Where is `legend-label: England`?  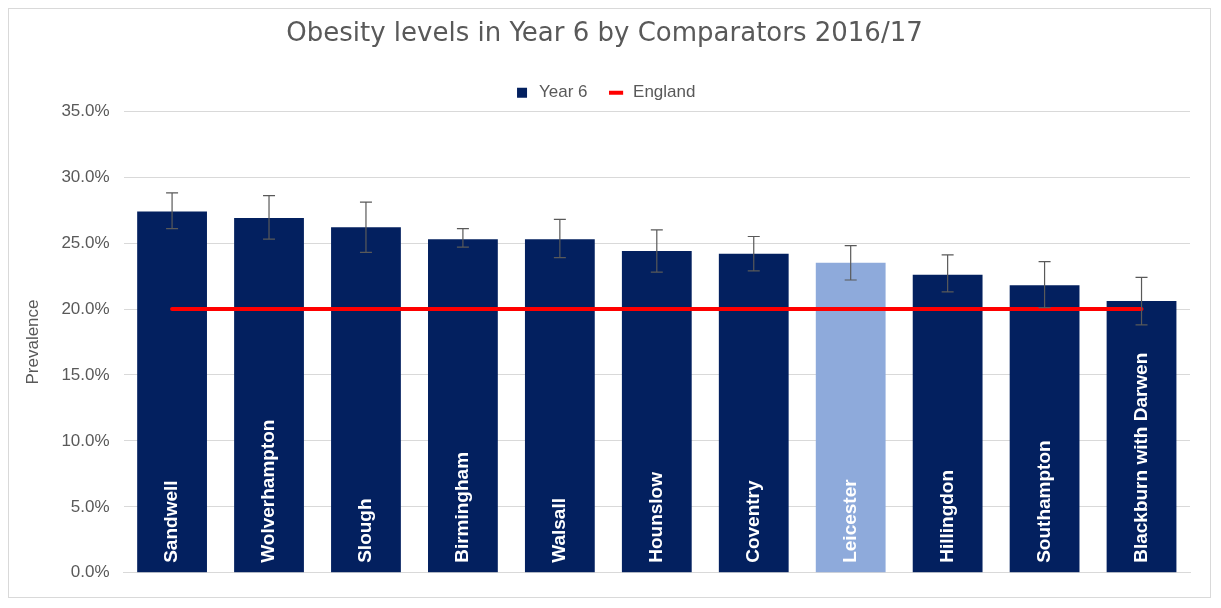
legend-label: England is located at coordinates (664, 92).